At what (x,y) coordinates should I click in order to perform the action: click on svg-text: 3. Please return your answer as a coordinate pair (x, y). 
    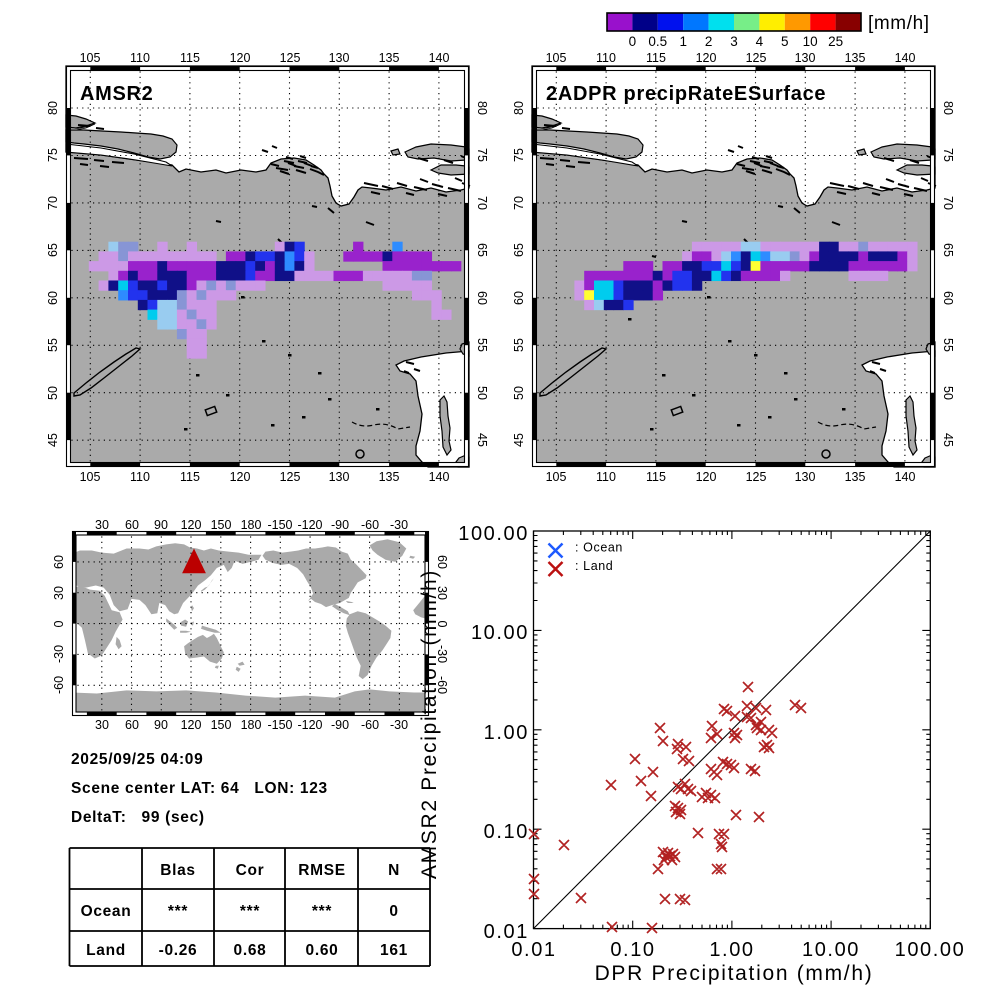
    Looking at the image, I should click on (734, 41).